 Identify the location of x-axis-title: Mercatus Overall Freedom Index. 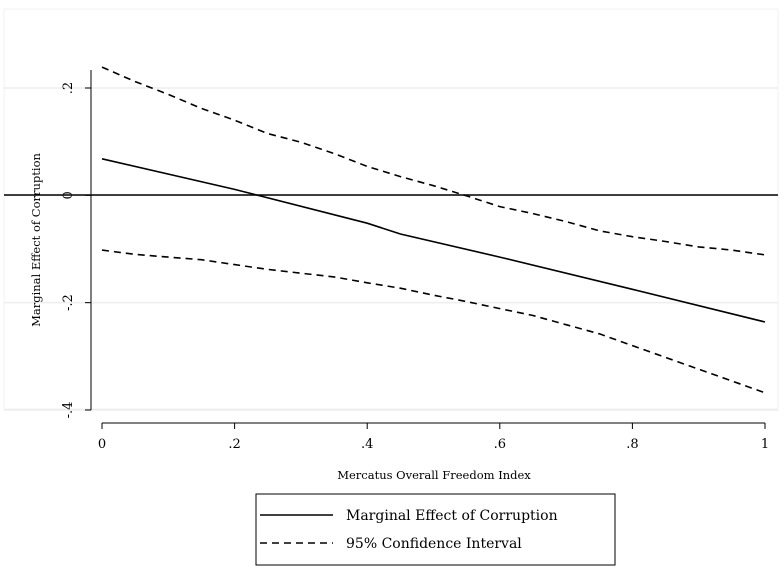
(434, 475).